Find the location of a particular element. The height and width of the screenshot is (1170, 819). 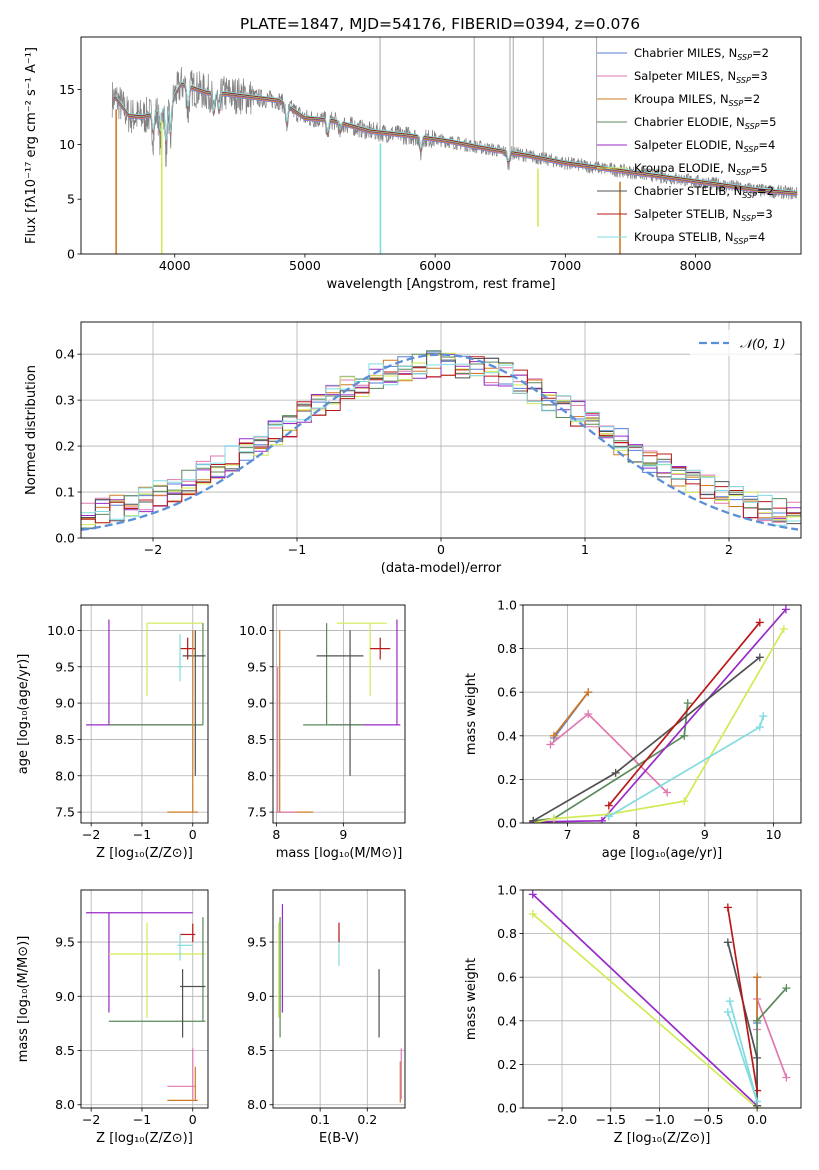

normal-reference-curve is located at coordinates (440, 442).